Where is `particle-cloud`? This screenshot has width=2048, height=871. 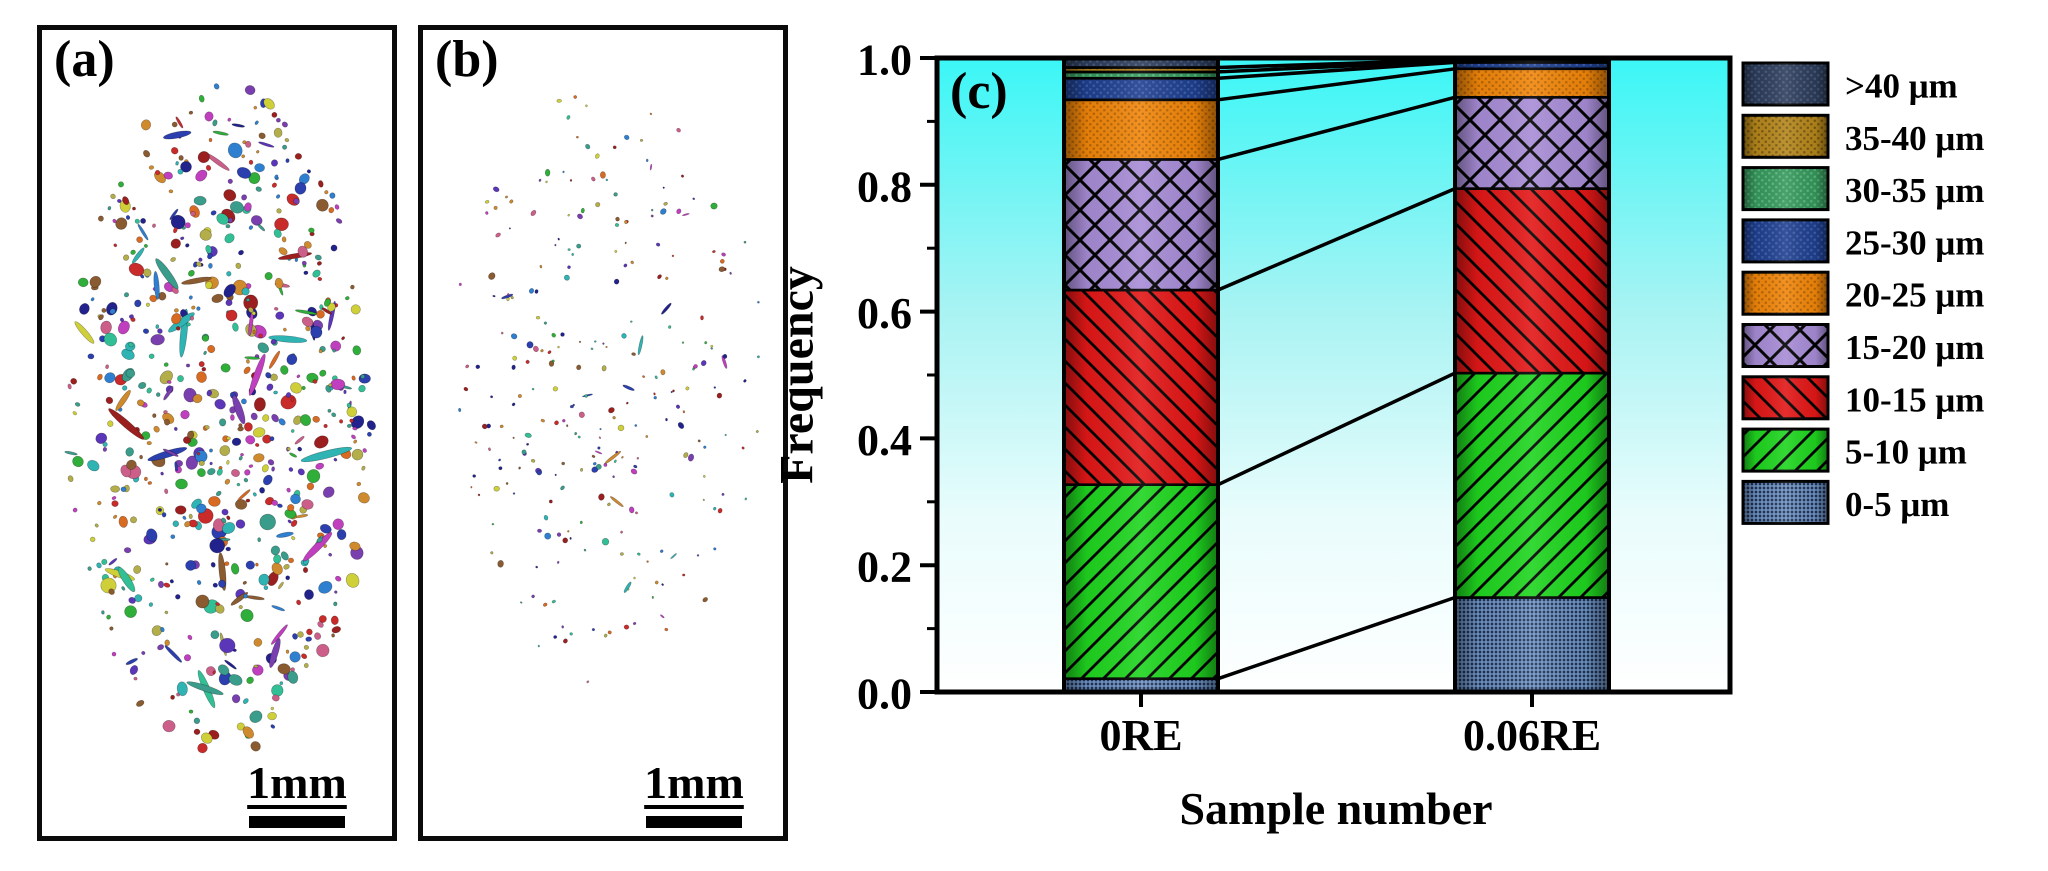 particle-cloud is located at coordinates (609, 389).